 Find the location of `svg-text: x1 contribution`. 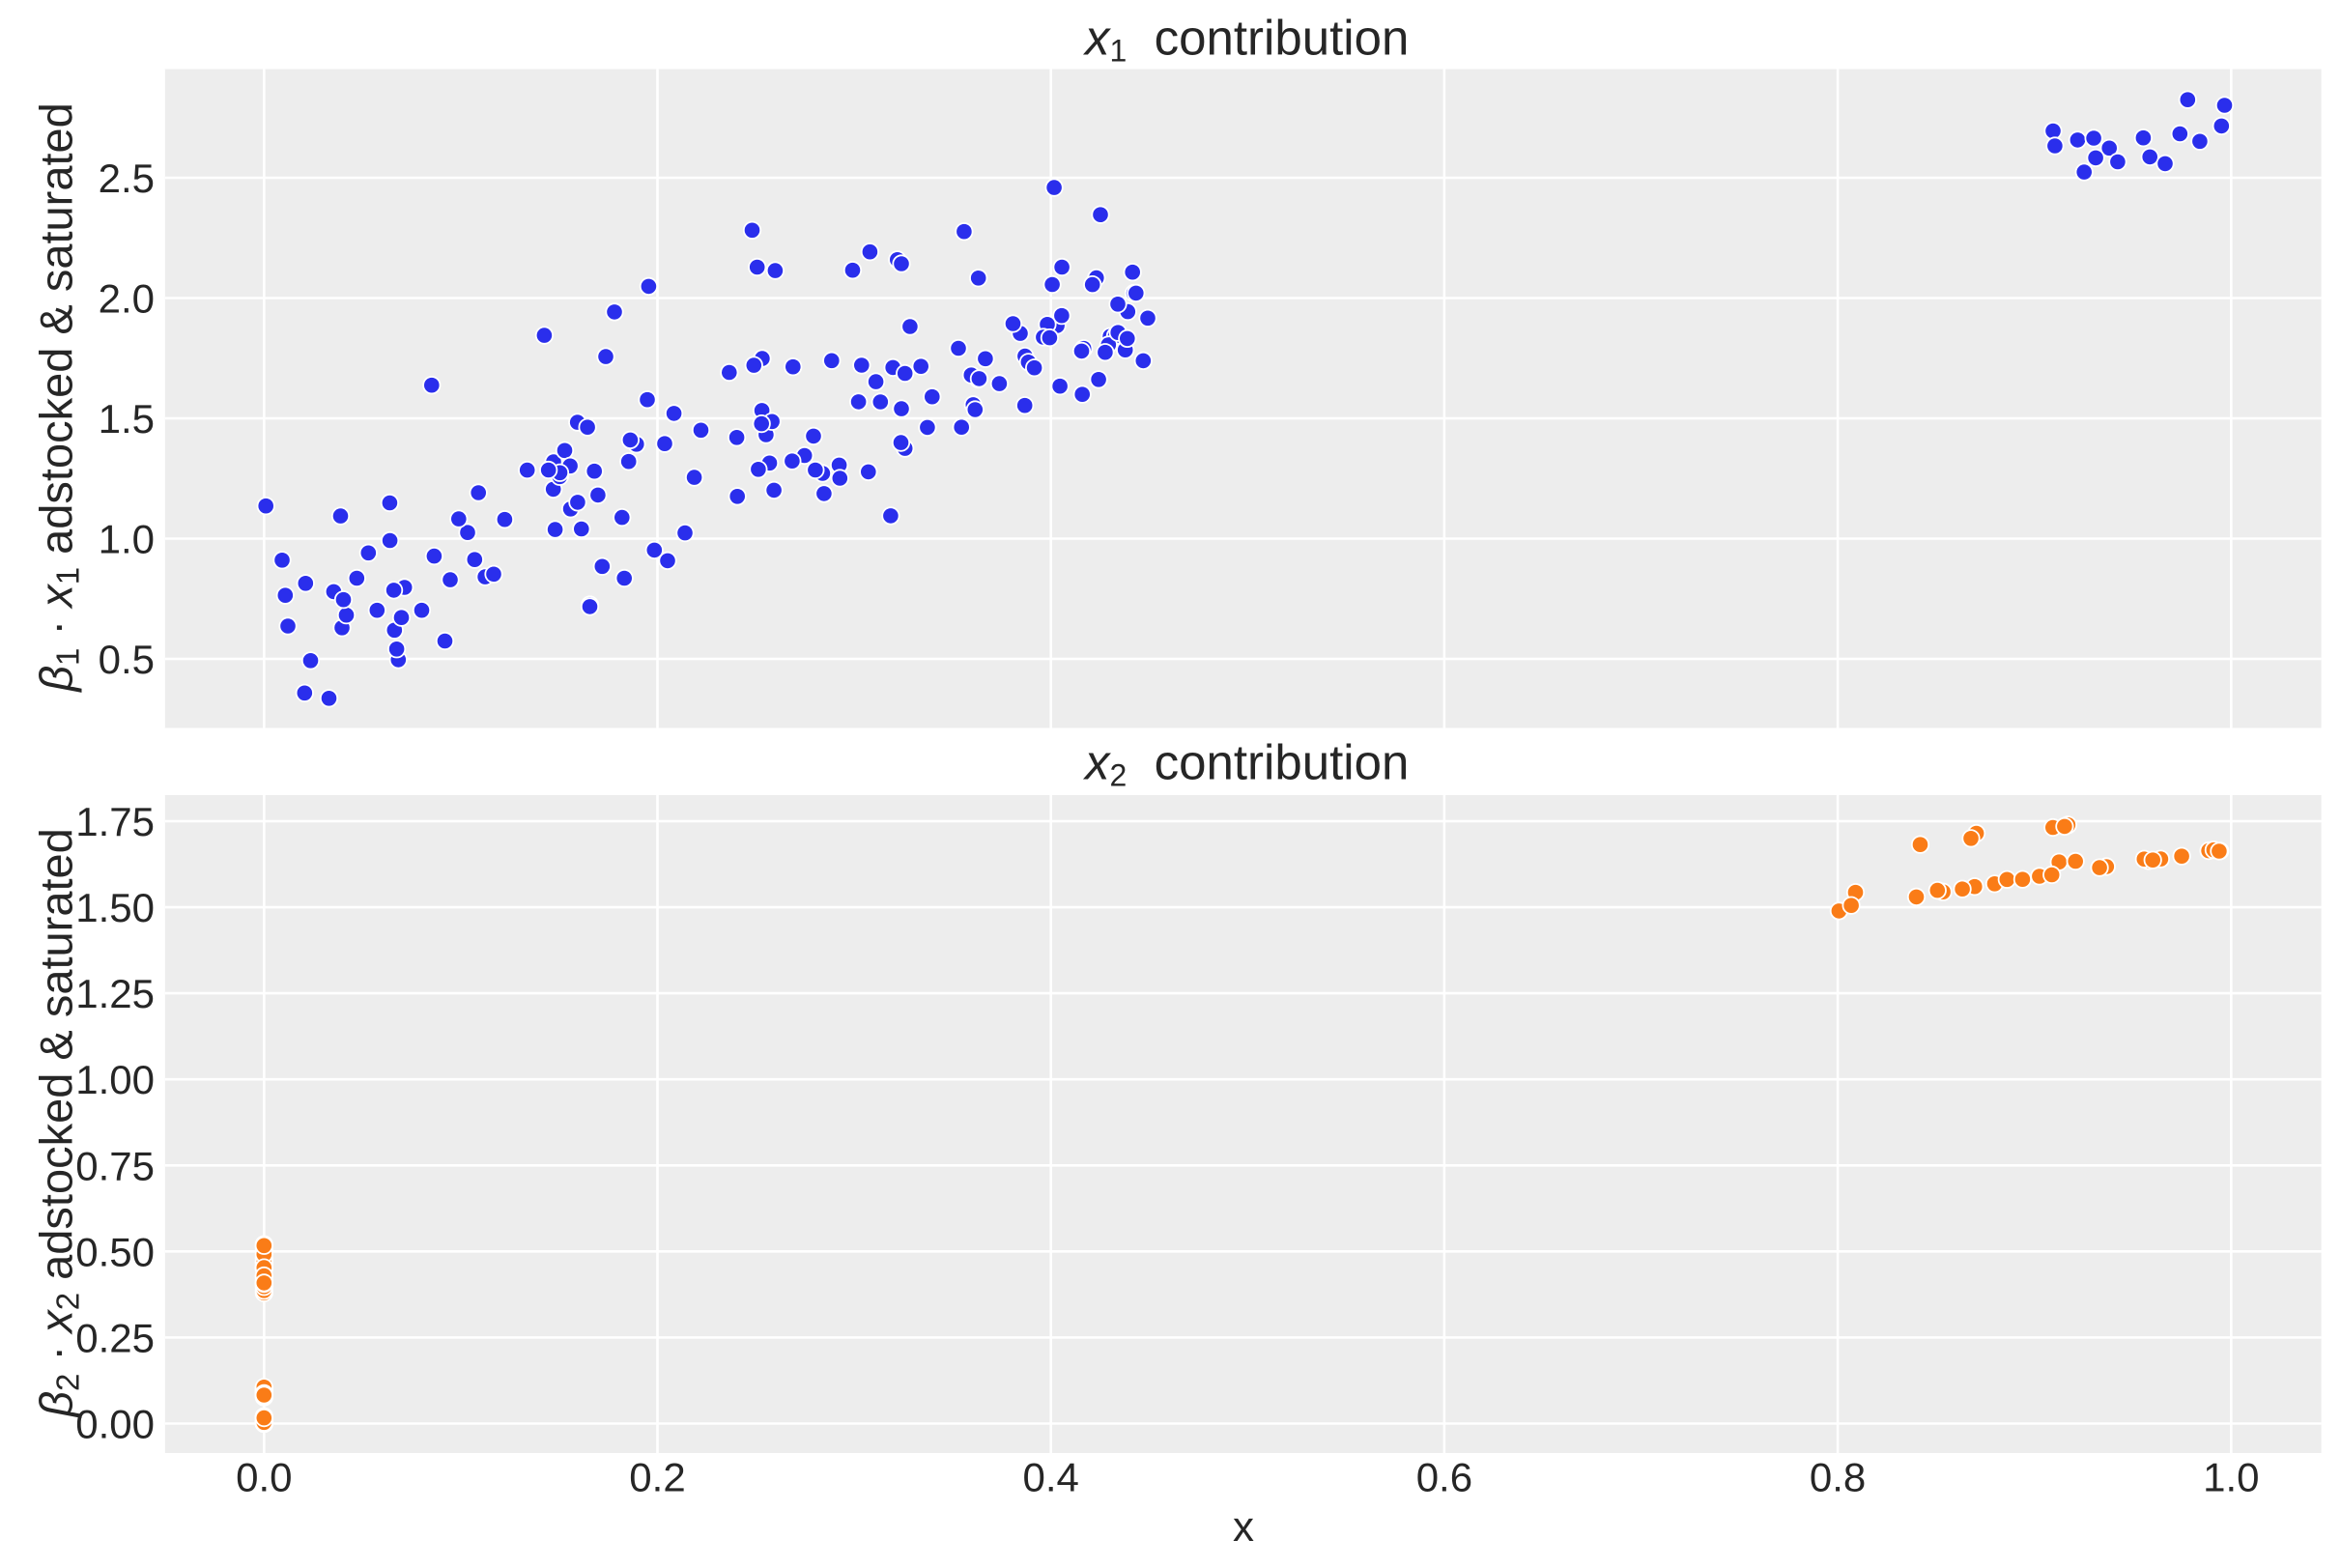

svg-text: x1 contribution is located at coordinates (1246, 40).